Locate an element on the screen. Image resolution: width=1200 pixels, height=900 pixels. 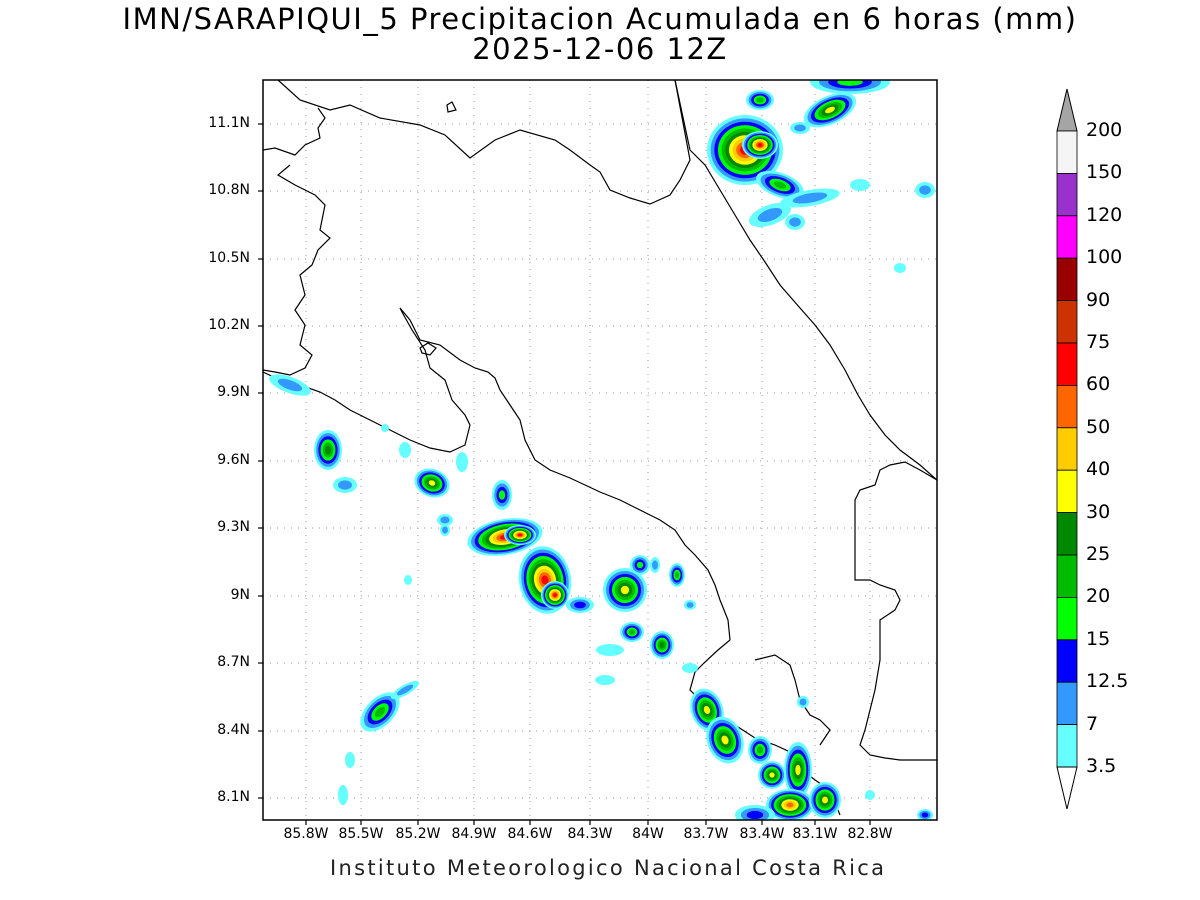
colorbar-max-arrow is located at coordinates (1067, 110).